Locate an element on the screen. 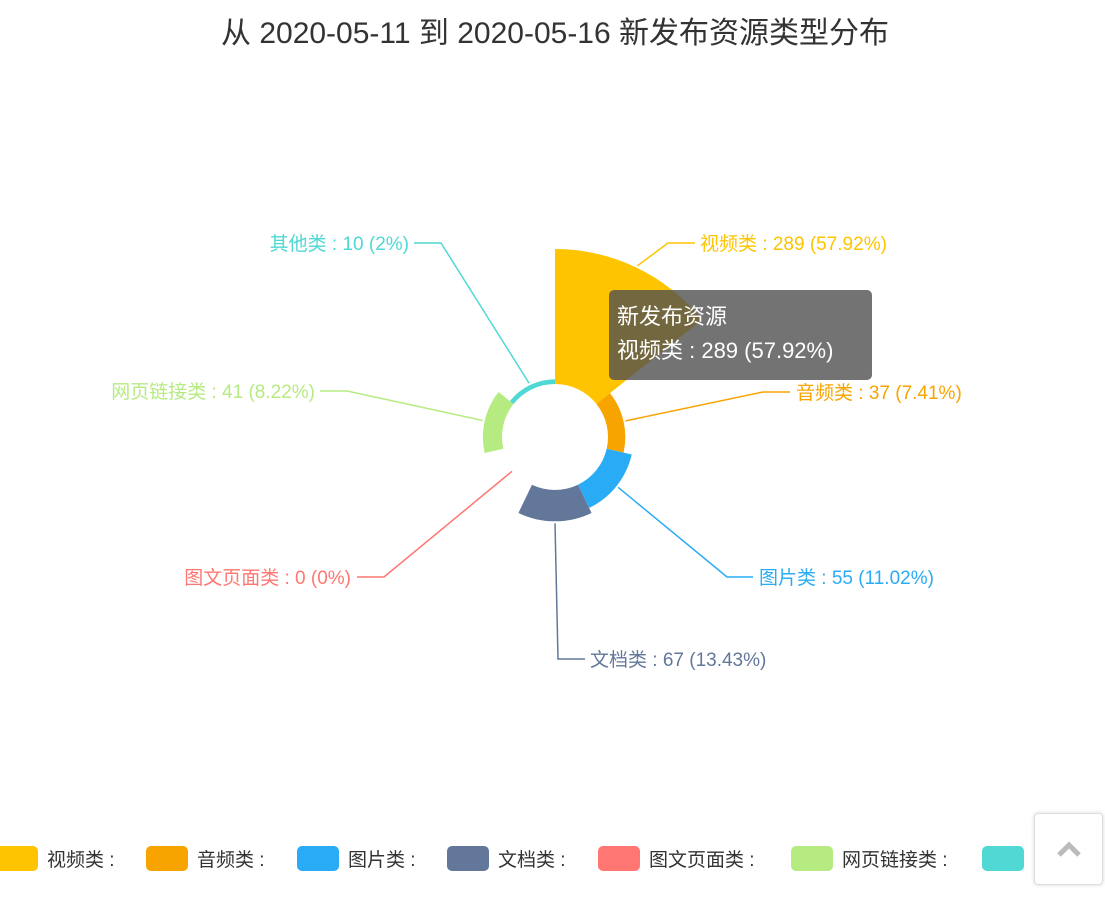 This screenshot has width=1105, height=903. legend-item-4: 图文页面类 : is located at coordinates (676, 858).